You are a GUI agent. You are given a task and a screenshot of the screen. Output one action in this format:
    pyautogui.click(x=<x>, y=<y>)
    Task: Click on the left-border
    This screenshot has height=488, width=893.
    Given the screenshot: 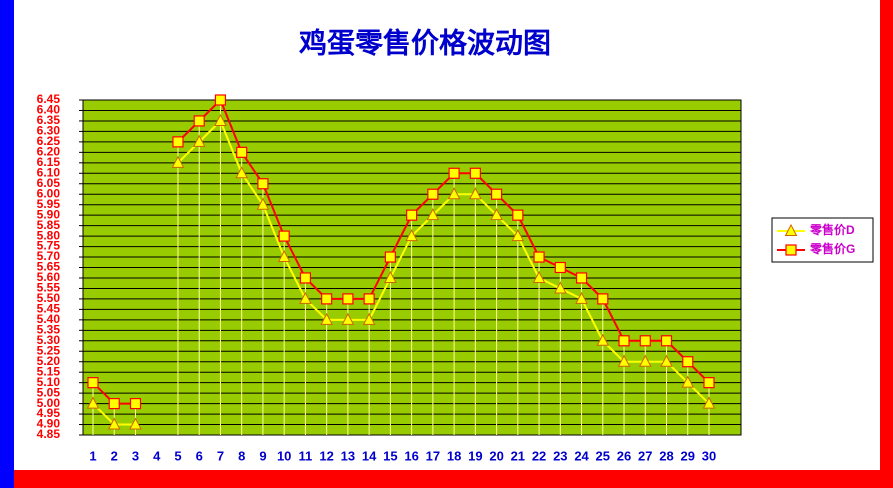 What is the action you would take?
    pyautogui.click(x=7, y=244)
    